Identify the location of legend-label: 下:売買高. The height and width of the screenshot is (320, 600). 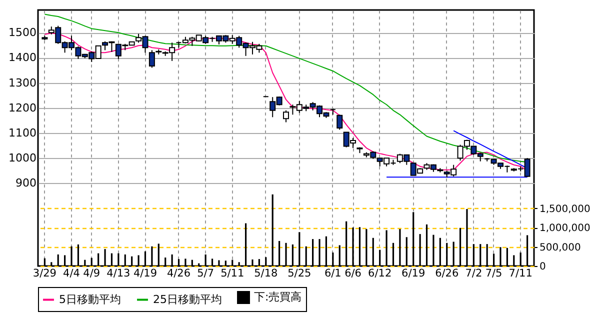
(278, 297).